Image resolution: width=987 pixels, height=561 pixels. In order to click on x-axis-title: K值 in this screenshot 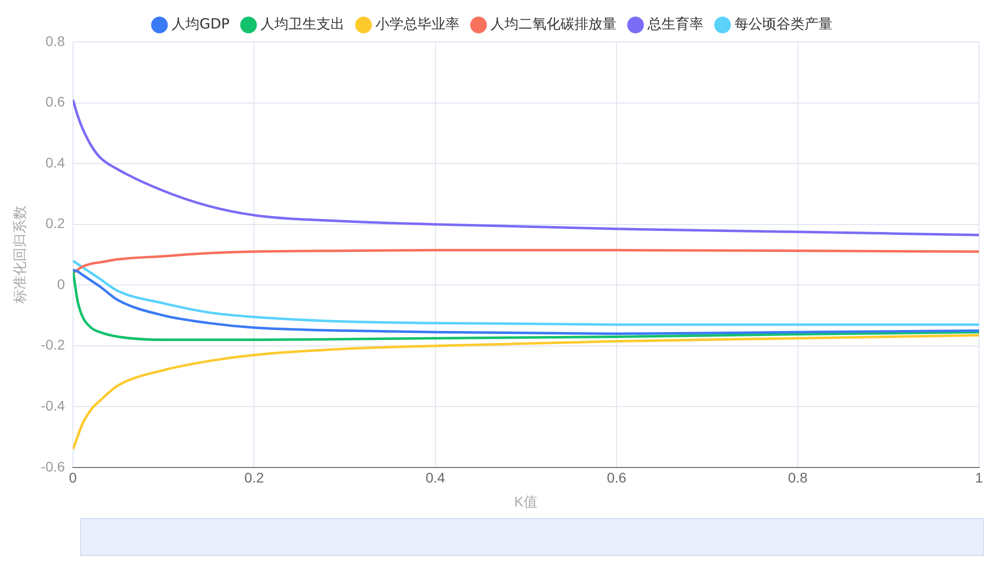, I will do `click(526, 501)`.